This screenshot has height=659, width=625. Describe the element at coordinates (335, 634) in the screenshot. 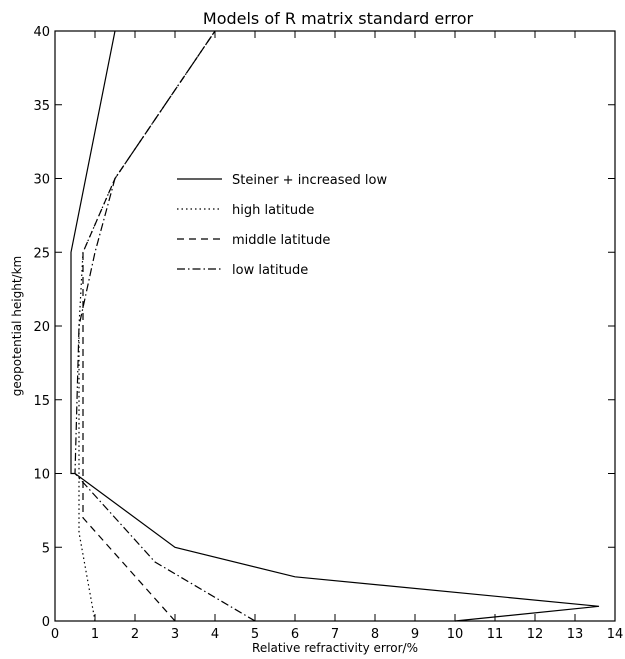

I see `x-tick-label: 7` at that location.